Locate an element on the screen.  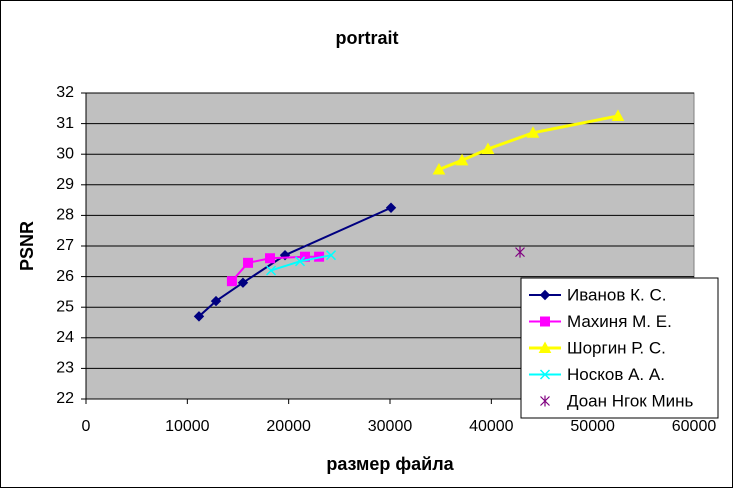
x-tick-label: 10000 is located at coordinates (187, 426).